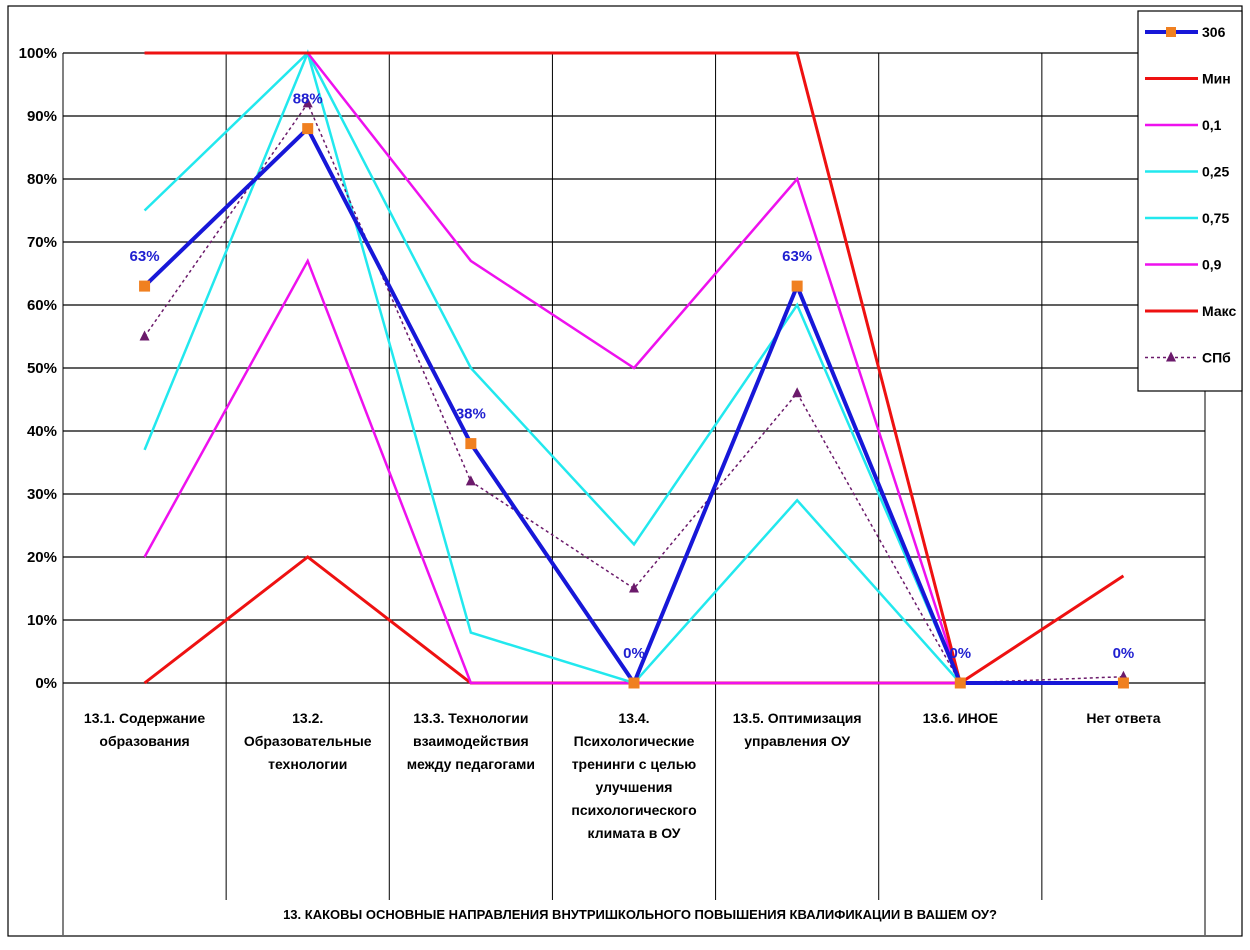 The height and width of the screenshot is (950, 1250). Describe the element at coordinates (42, 179) in the screenshot. I see `y-tick-label: 80%` at that location.